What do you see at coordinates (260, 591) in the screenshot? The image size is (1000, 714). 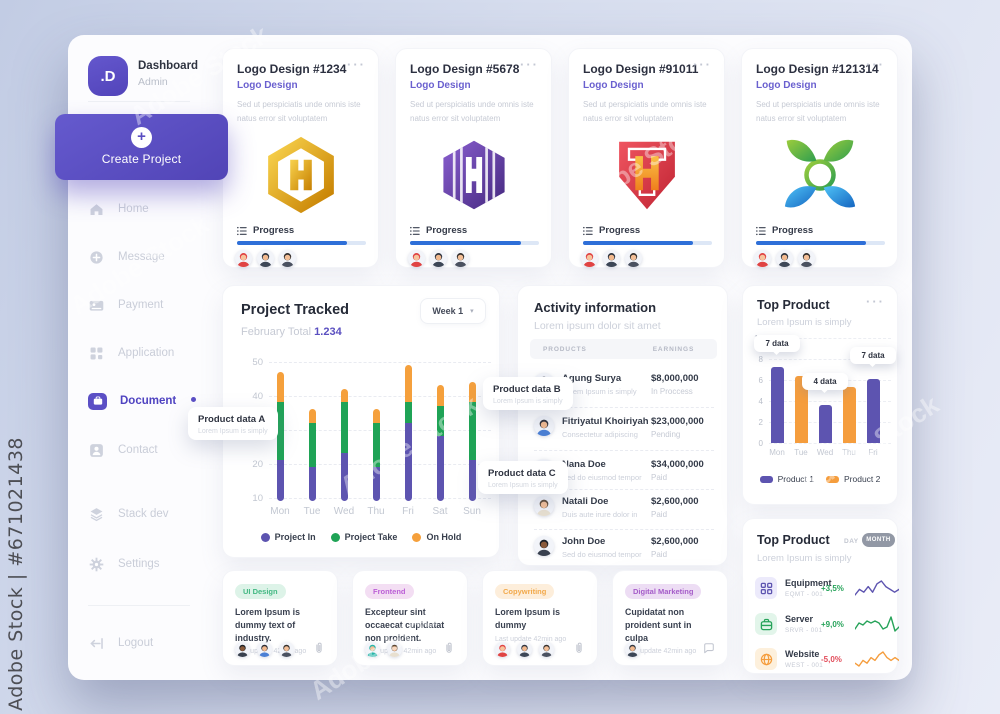 I see `tag-badge: UI Design` at bounding box center [260, 591].